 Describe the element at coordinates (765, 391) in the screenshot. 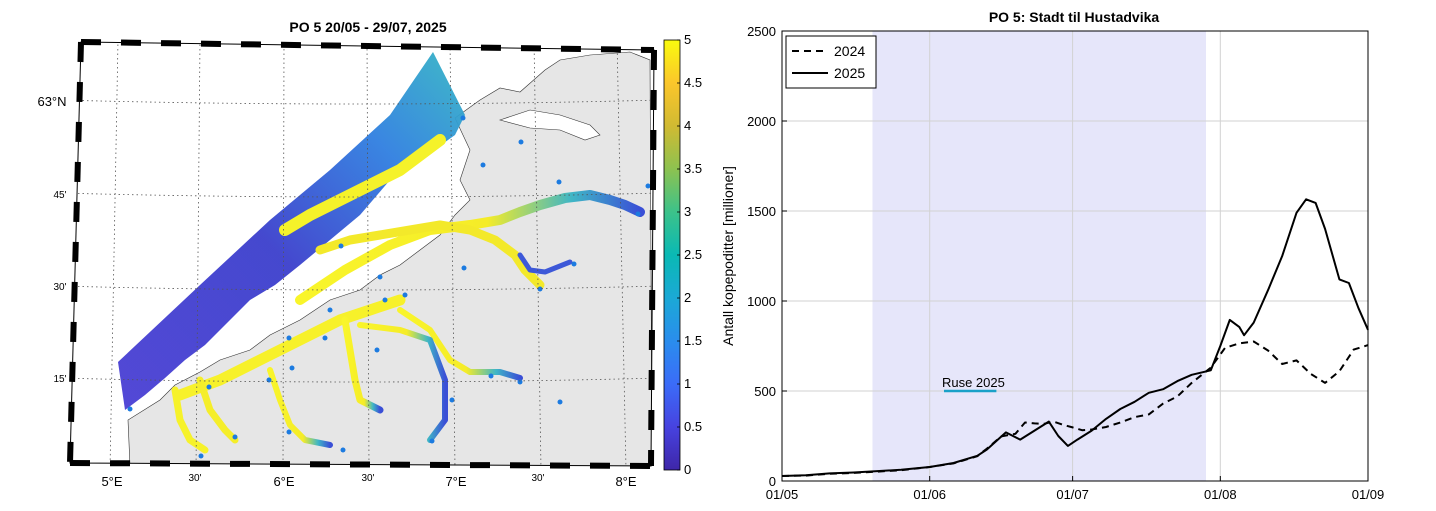

I see `y-tick-label: 500` at that location.